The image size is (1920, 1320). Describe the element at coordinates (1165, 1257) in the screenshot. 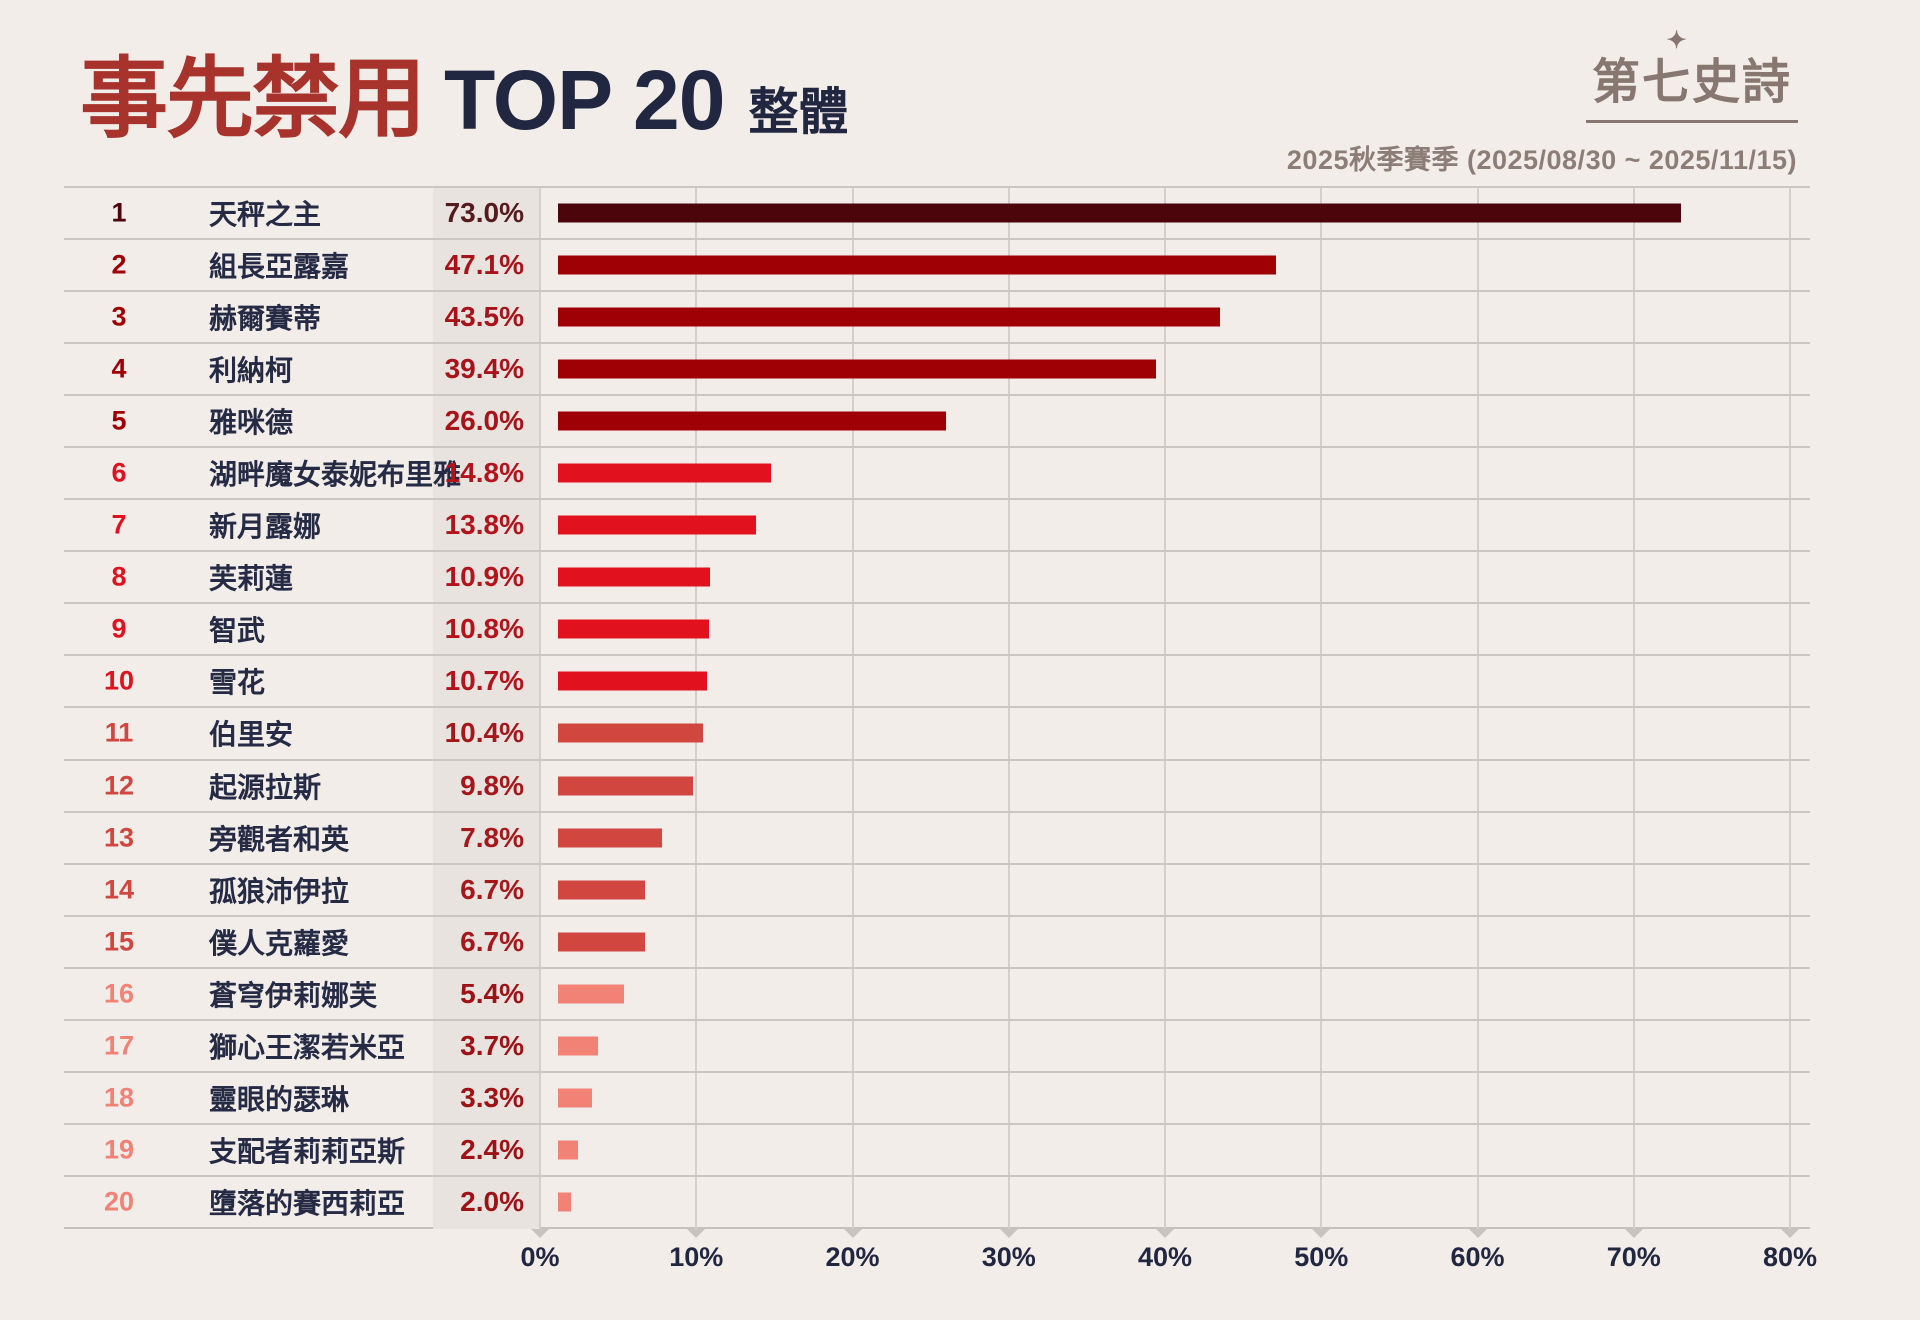

I see `axis-tick-label: 40%` at that location.